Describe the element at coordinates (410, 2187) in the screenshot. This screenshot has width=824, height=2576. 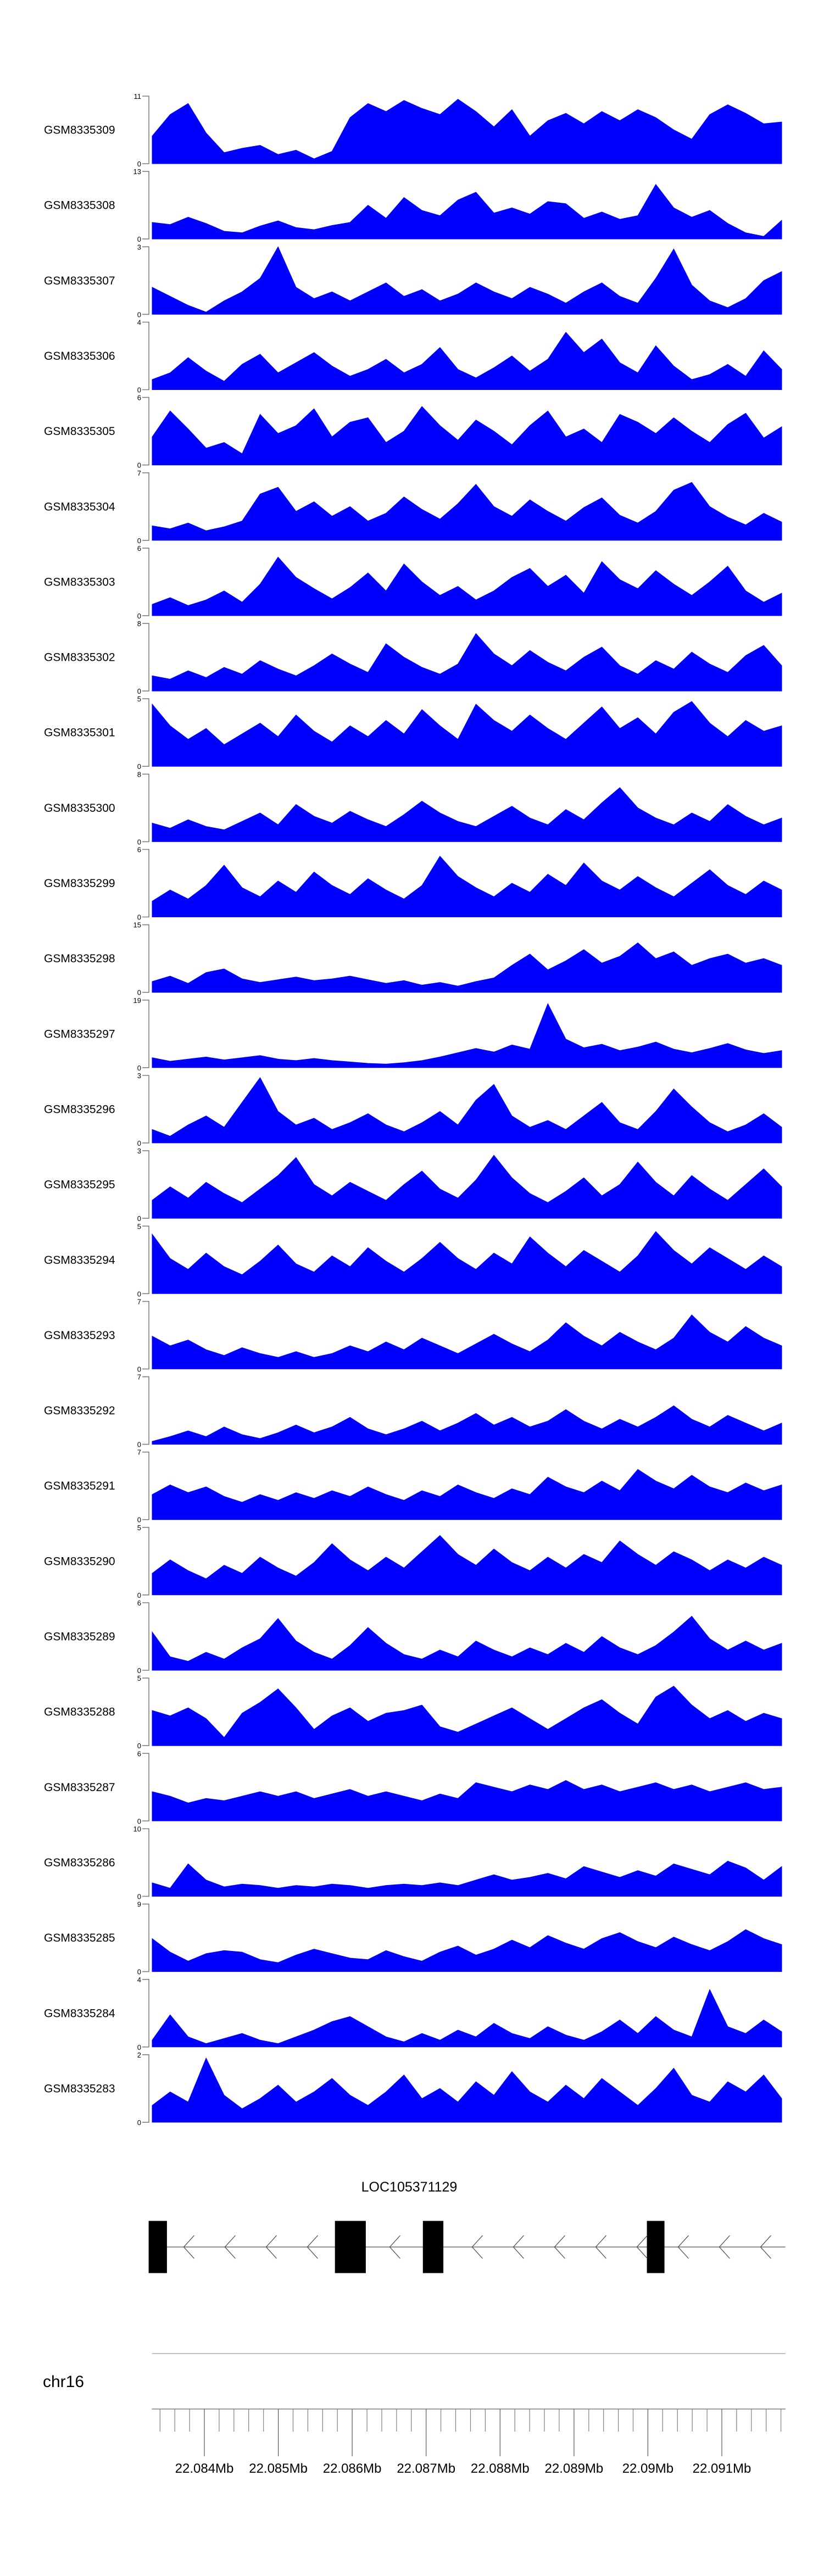
I see `gene-title: LOC105371129` at that location.